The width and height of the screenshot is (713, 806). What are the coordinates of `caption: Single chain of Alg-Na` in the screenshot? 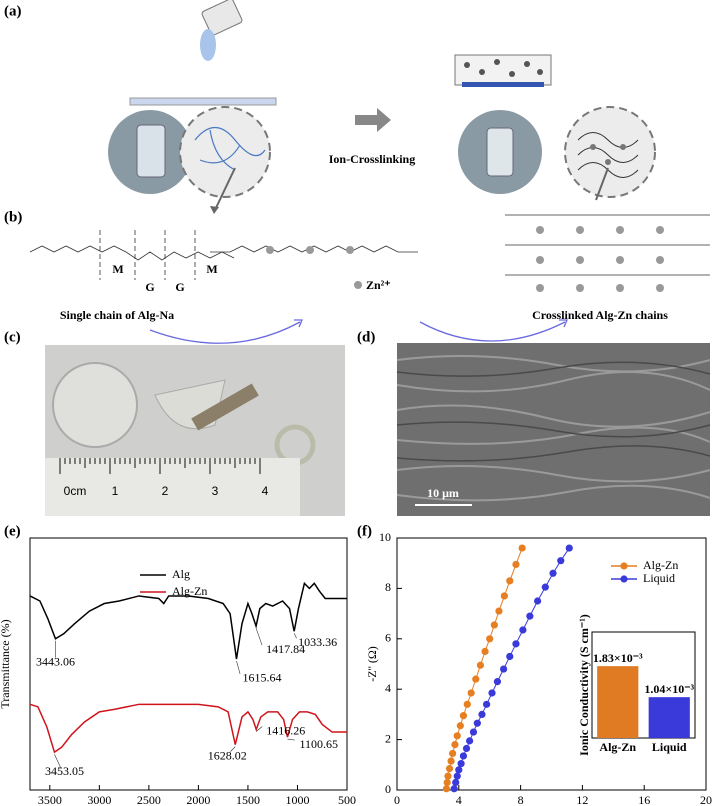 It's located at (117, 315).